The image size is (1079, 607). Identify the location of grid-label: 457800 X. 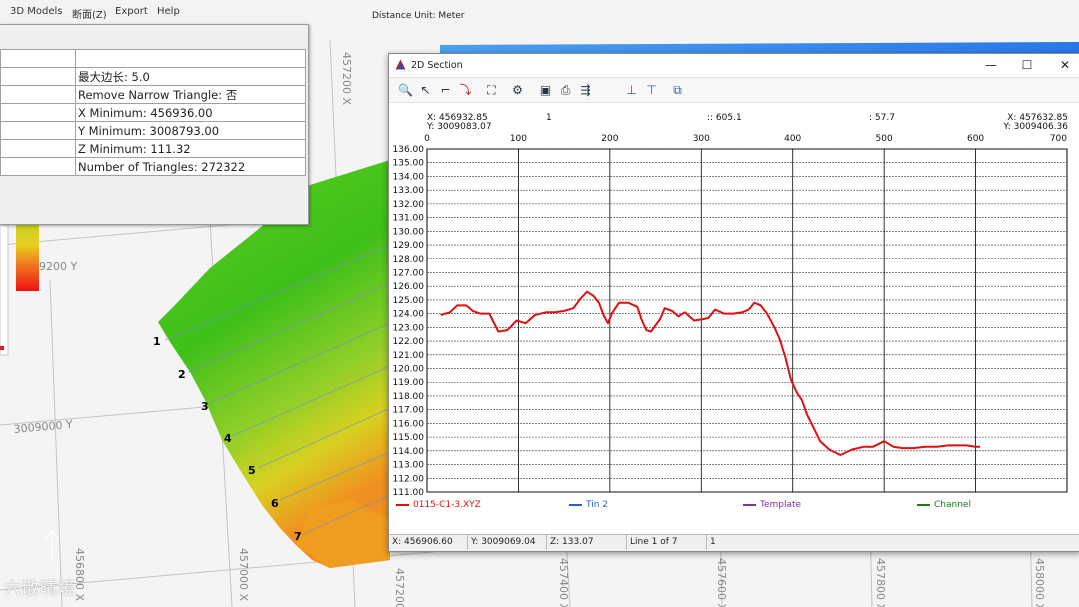
(880, 582).